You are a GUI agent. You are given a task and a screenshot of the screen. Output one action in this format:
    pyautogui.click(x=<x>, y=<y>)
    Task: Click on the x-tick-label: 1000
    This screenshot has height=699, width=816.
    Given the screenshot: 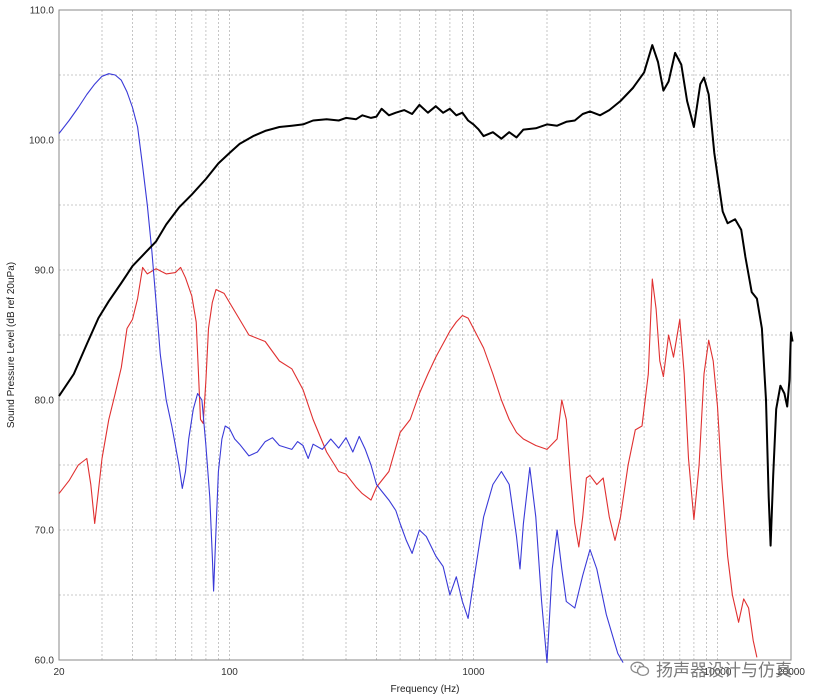 What is the action you would take?
    pyautogui.click(x=473, y=672)
    